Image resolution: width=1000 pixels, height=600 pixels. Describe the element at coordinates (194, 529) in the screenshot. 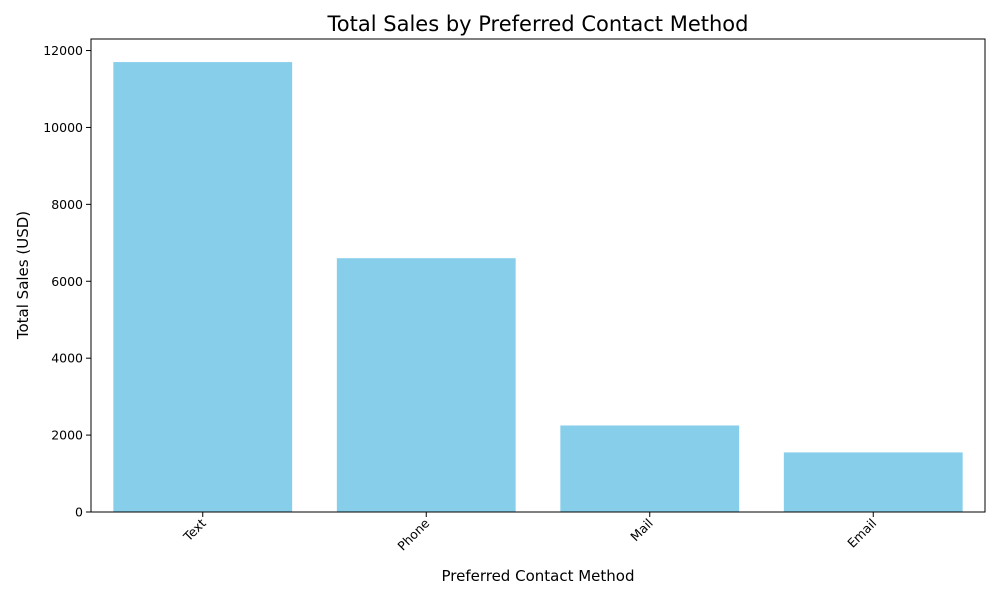

I see `x-tick-label: Text` at that location.